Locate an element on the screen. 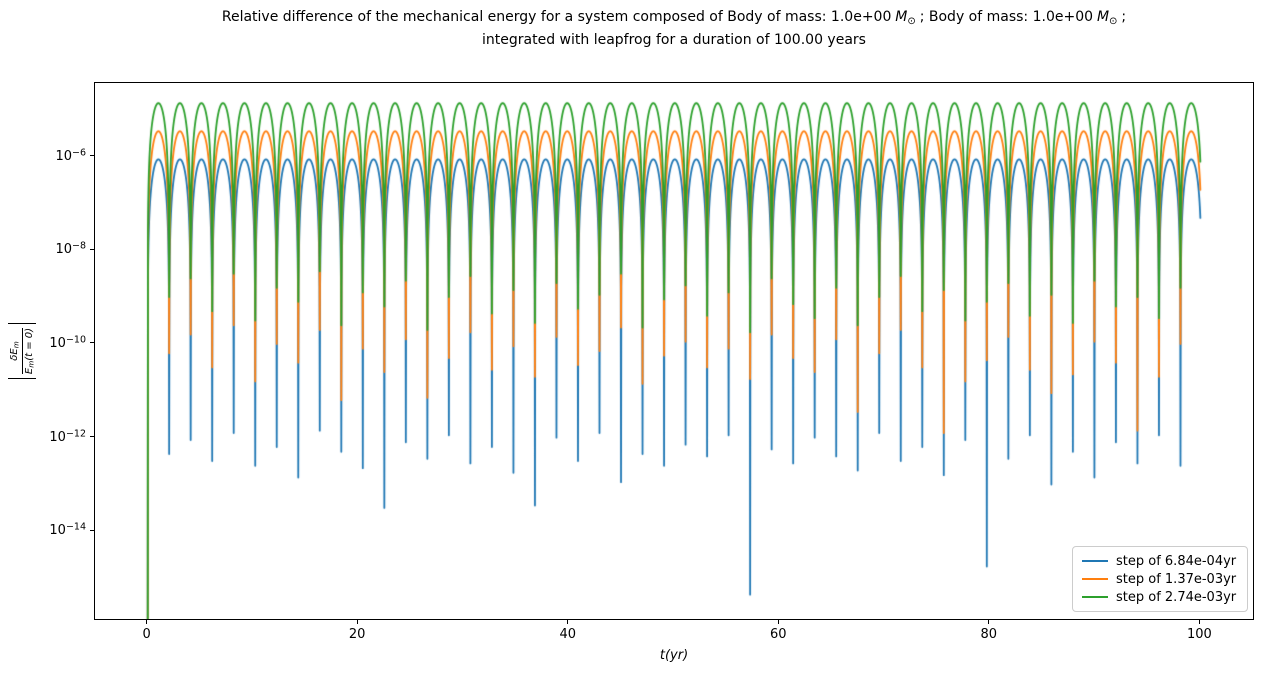 The image size is (1265, 676). y-axis-label: δEm Em(t = 0) is located at coordinates (22, 351).